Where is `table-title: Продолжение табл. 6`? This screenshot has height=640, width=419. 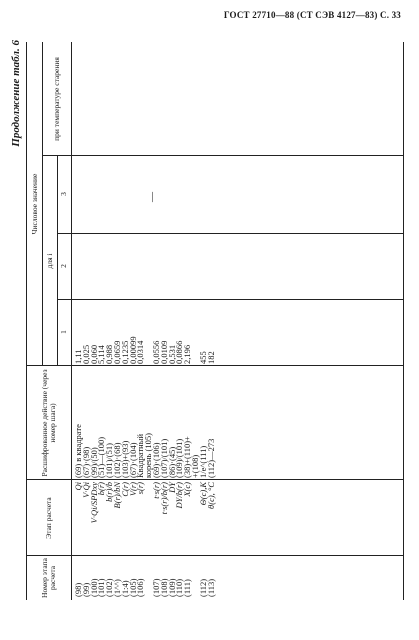 table-title: Продолжение табл. 6 is located at coordinates (16, 93).